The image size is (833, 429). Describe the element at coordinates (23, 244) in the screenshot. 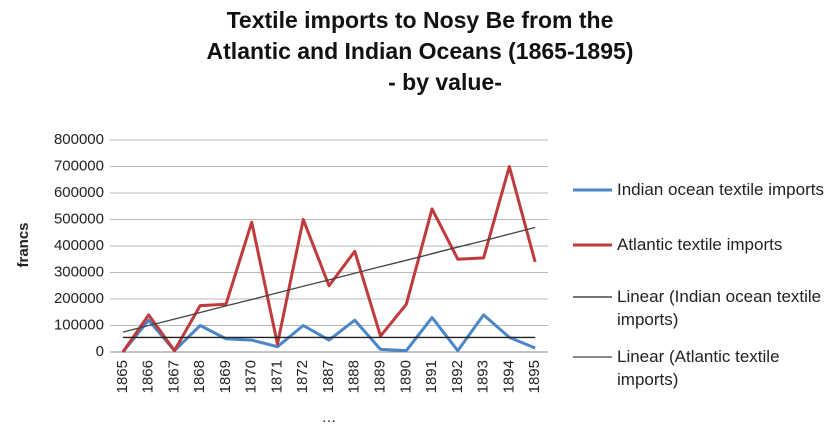

I see `y-axis-label: francs` at that location.